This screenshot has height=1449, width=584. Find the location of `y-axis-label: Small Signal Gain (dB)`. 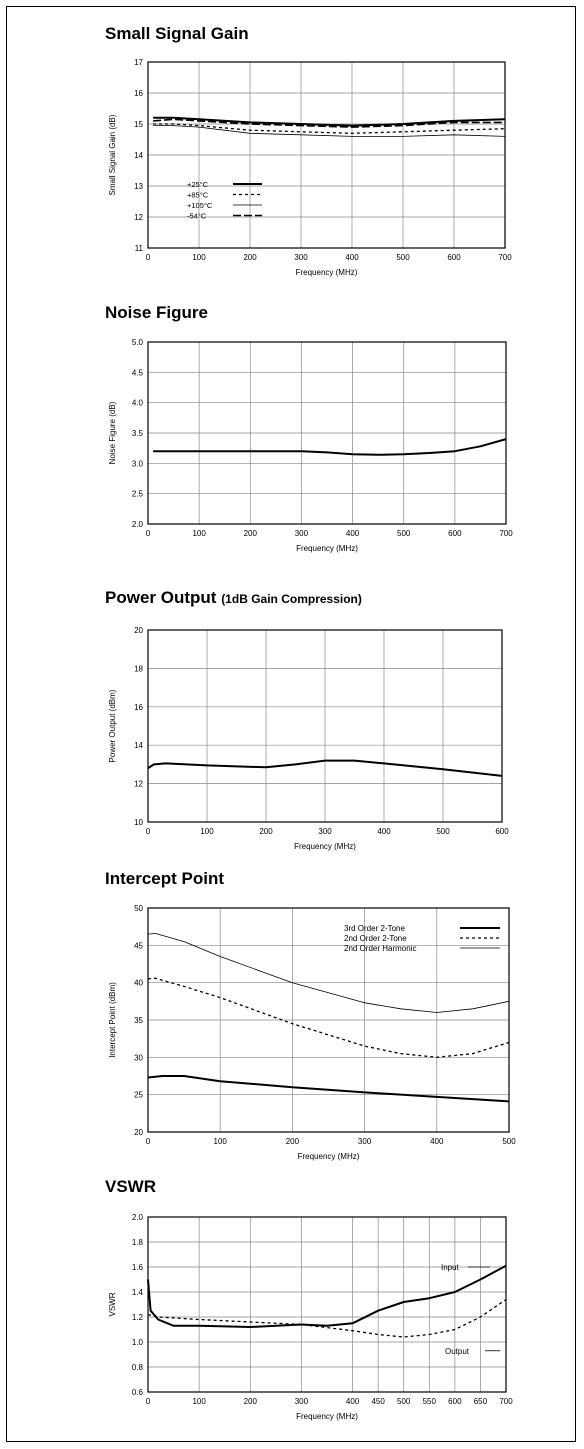

y-axis-label: Small Signal Gain (dB) is located at coordinates (112, 154).